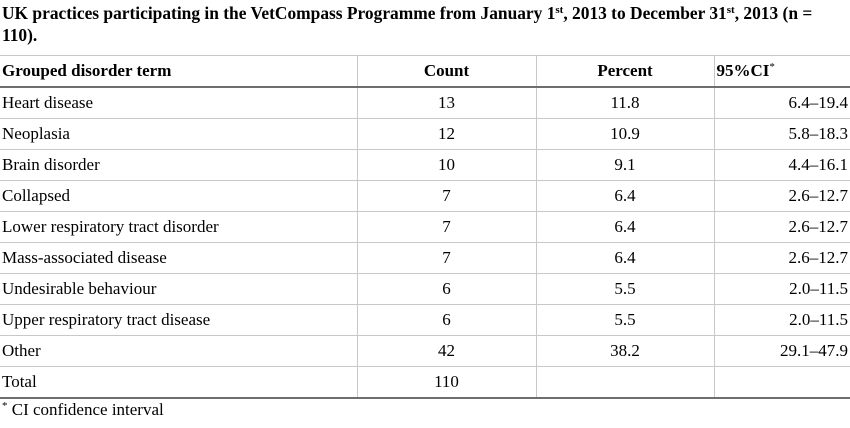 The width and height of the screenshot is (850, 428). I want to click on table-footnote: * CI confidence interval, so click(83, 410).